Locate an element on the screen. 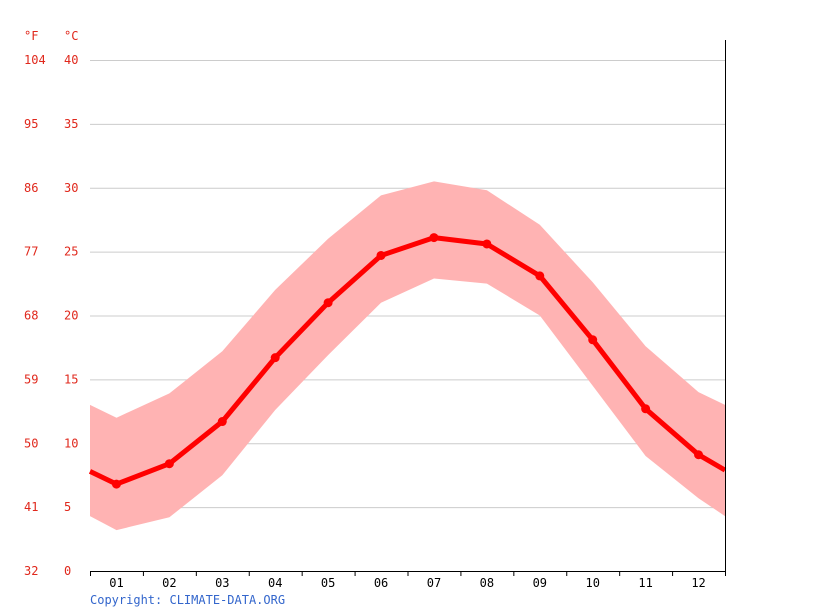  celsius-unit-label: °C is located at coordinates (71, 36).